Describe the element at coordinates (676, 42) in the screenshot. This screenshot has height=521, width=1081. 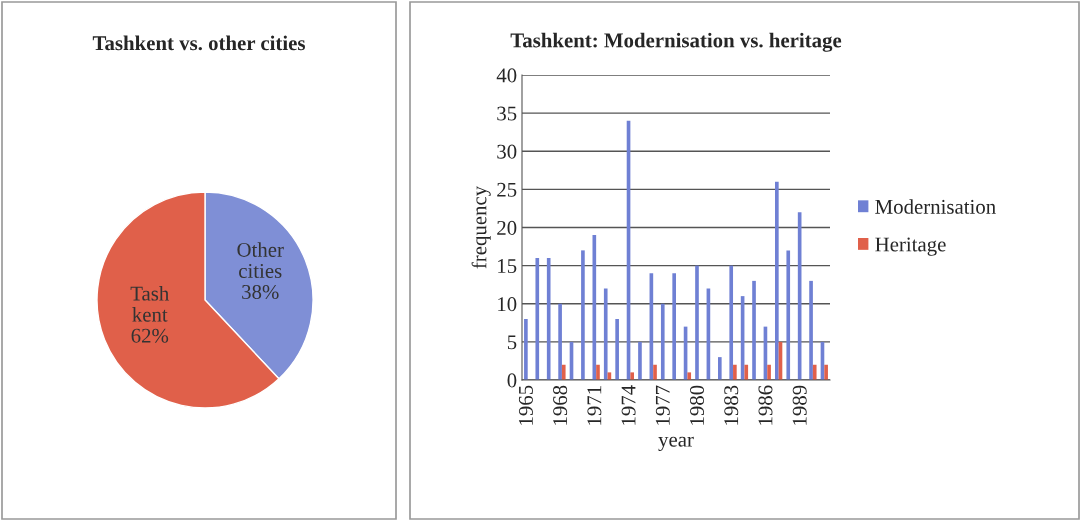
I see `chart-title: Tashkent: Modernisation vs. heritage` at that location.